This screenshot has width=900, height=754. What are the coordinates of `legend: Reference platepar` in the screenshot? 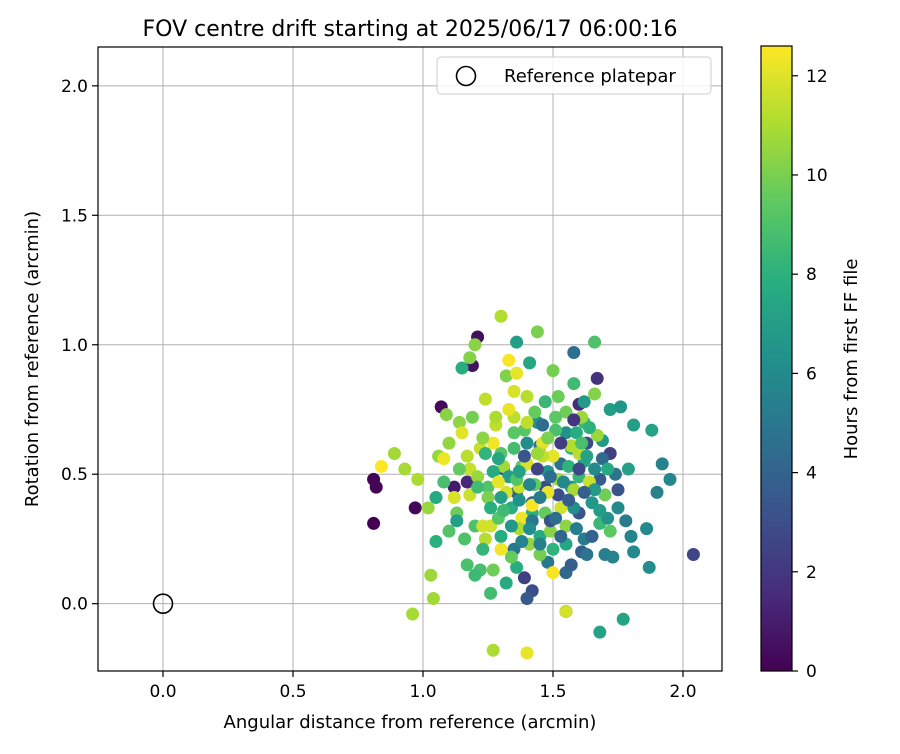 It's located at (574, 75).